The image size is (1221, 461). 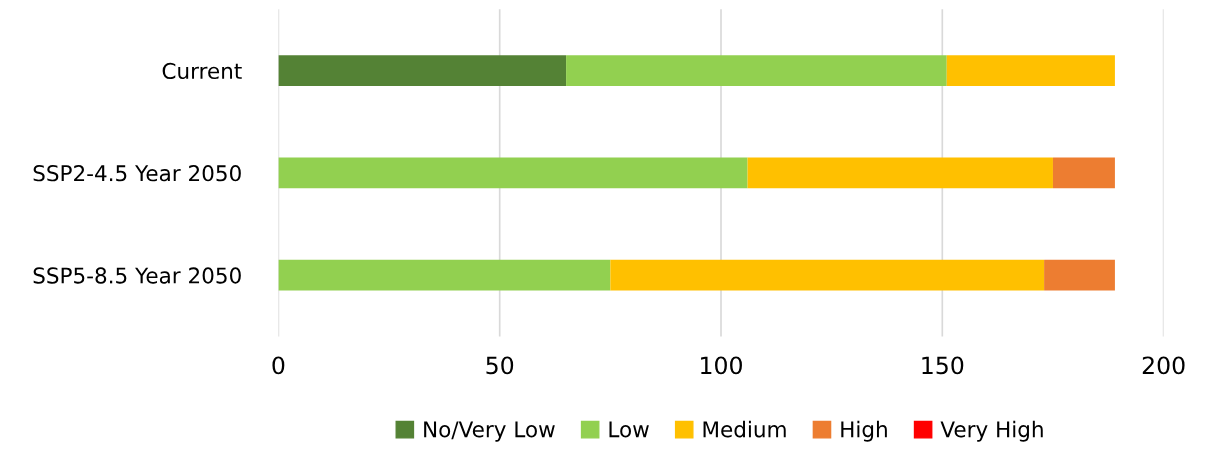 What do you see at coordinates (137, 173) in the screenshot?
I see `y-tick-label: SSP2-4.5 Year 2050` at bounding box center [137, 173].